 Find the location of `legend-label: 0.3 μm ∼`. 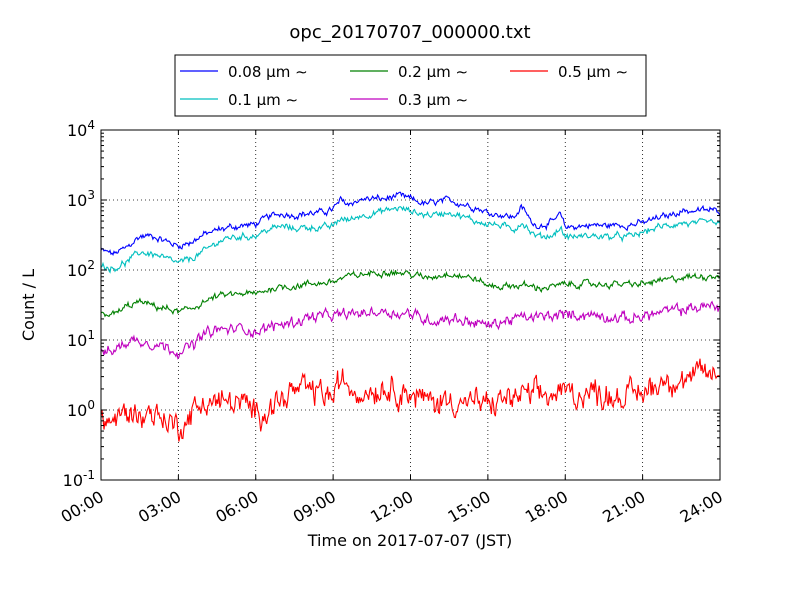

legend-label: 0.3 μm ∼ is located at coordinates (433, 100).